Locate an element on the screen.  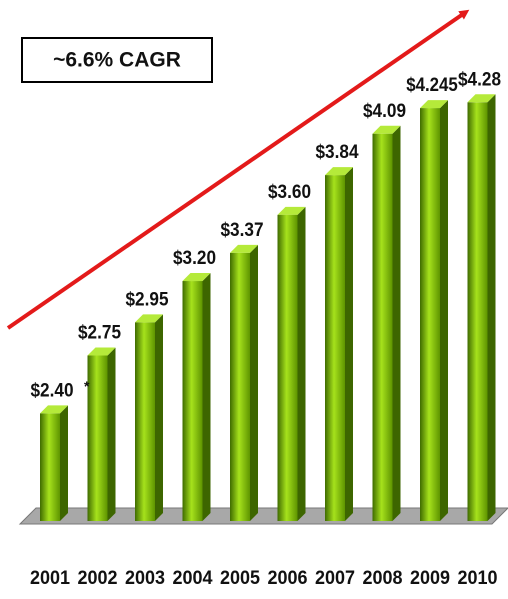
x-tick-label: 2002 is located at coordinates (98, 578).